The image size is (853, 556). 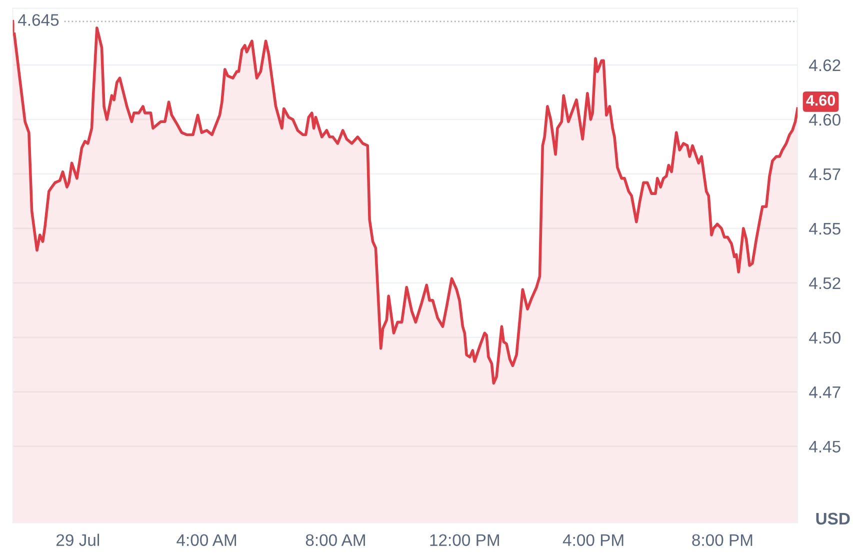 What do you see at coordinates (824, 392) in the screenshot?
I see `y-tick-label: 4.47` at bounding box center [824, 392].